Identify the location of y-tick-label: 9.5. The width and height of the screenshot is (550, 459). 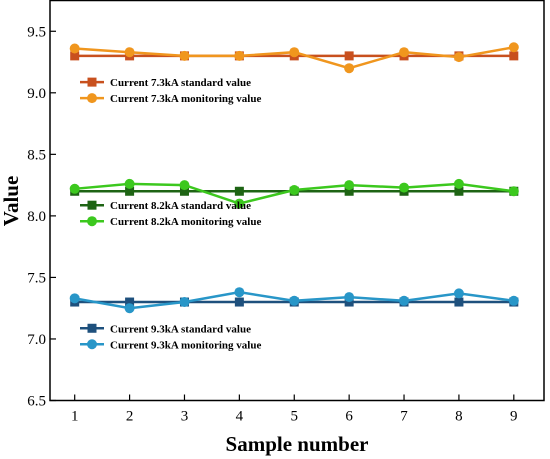
(36, 32).